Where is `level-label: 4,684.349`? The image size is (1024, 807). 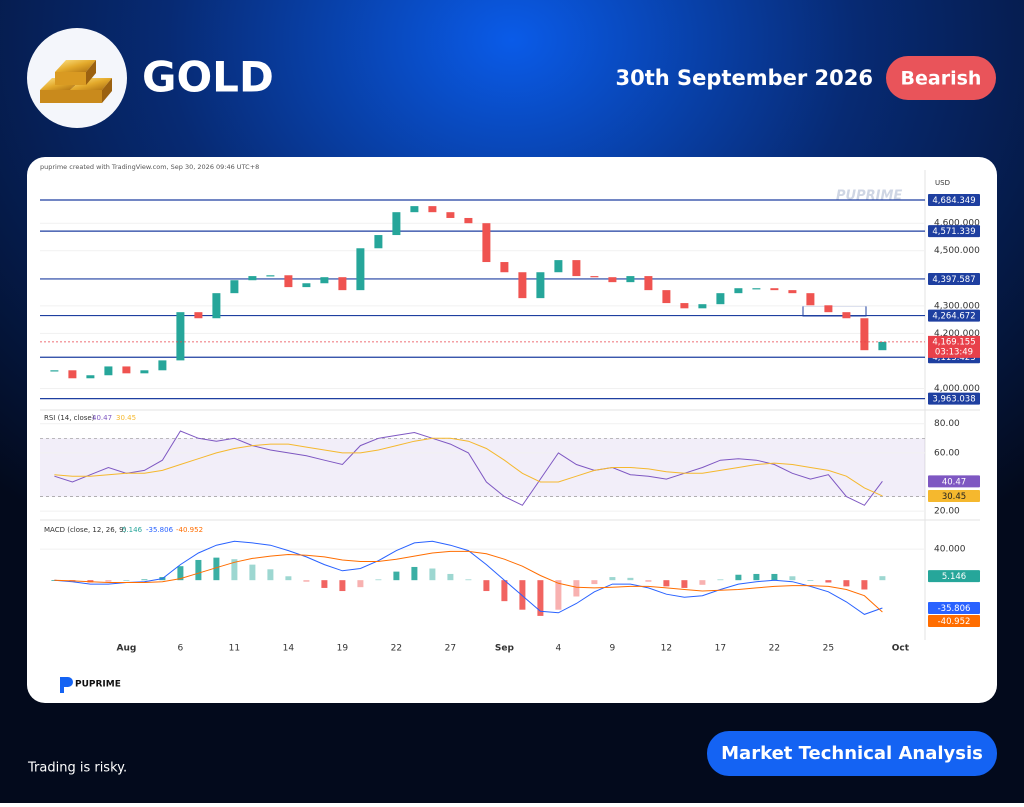
level-label: 4,684.349 is located at coordinates (953, 201).